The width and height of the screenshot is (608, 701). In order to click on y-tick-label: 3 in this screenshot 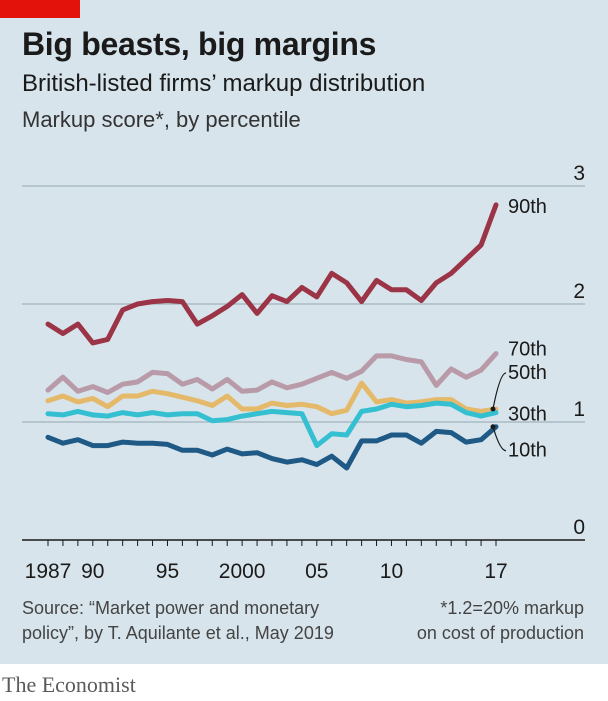, I will do `click(579, 173)`.